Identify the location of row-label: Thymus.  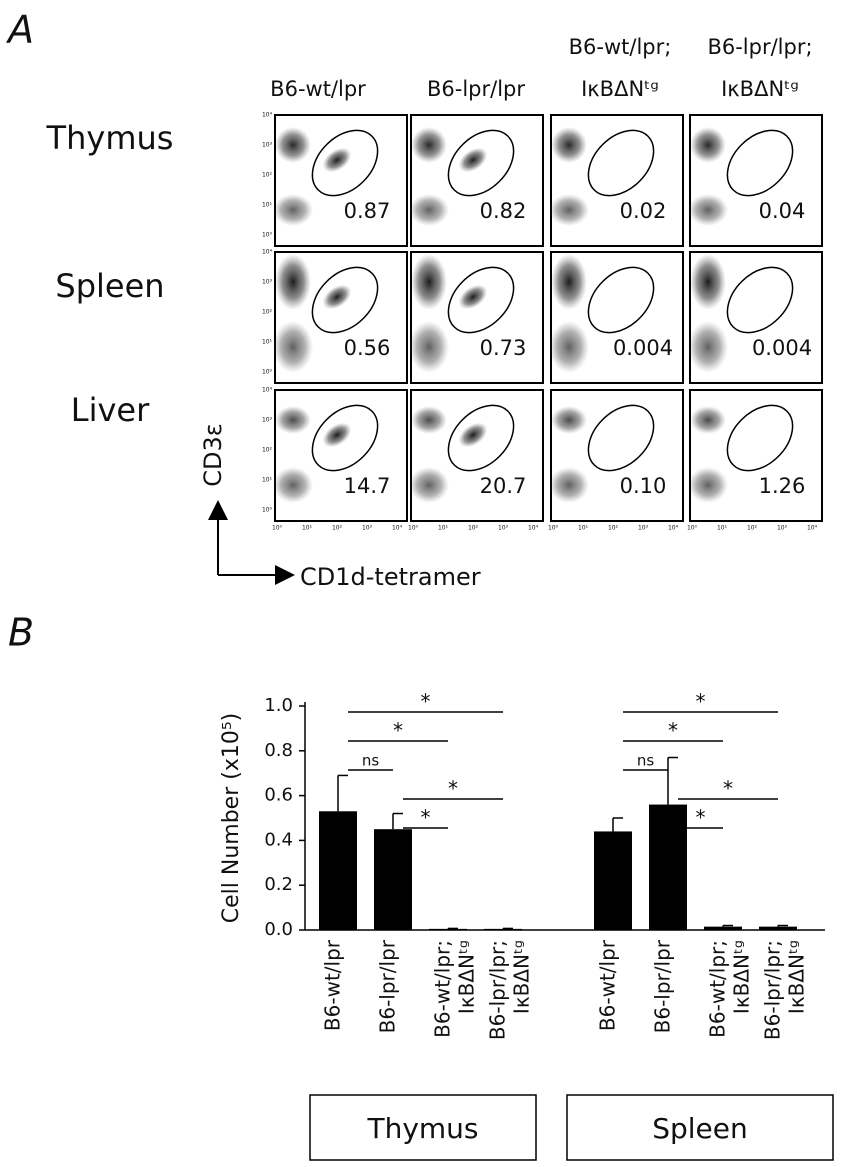
(110, 138).